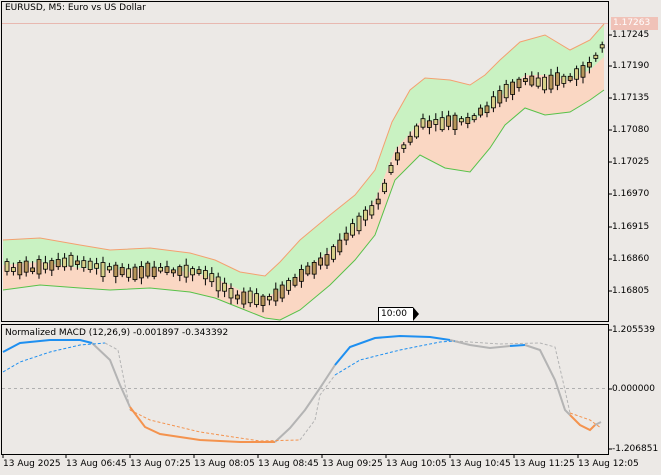 The width and height of the screenshot is (661, 475). Describe the element at coordinates (288, 464) in the screenshot. I see `time-label: 13 Aug 08:45` at that location.